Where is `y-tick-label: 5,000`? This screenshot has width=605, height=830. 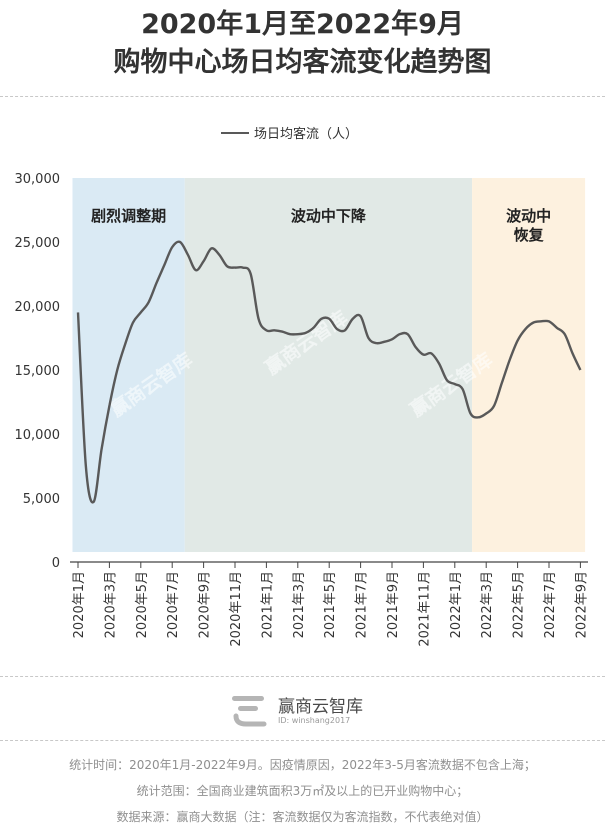 y-tick-label: 5,000 is located at coordinates (41, 499).